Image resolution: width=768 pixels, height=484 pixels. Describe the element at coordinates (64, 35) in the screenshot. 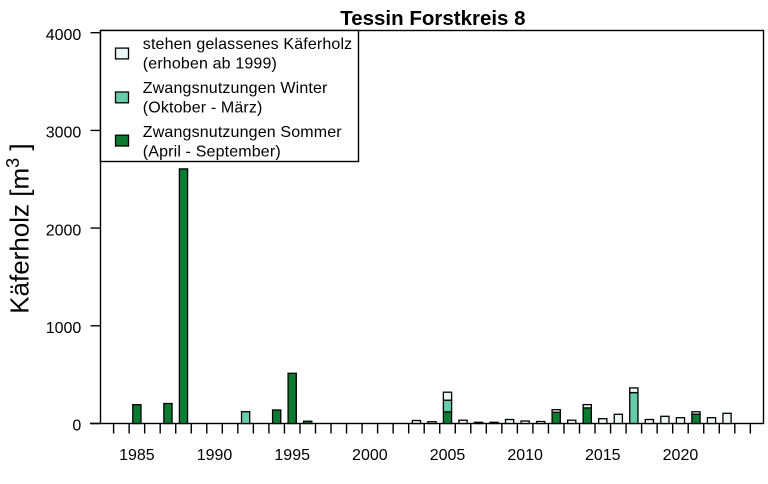

I see `svg-text: 4000` at that location.